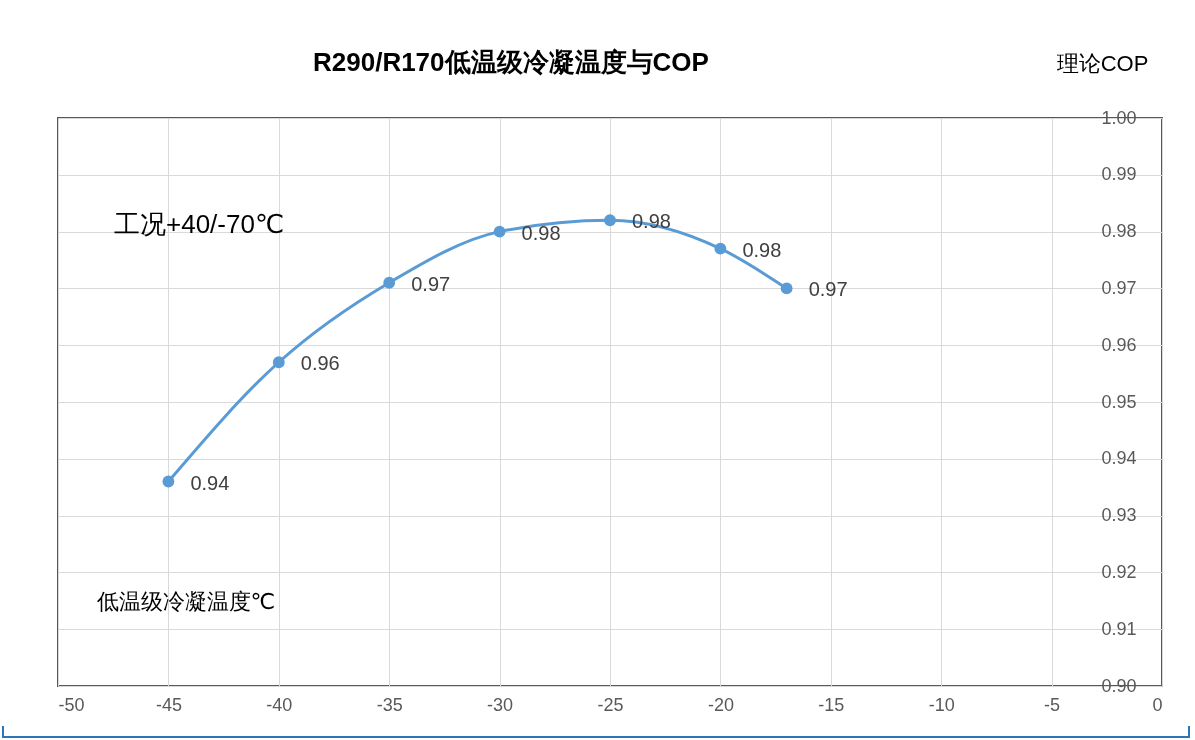 The width and height of the screenshot is (1195, 740). Describe the element at coordinates (1119, 571) in the screenshot. I see `y-tick-label: 0.92` at that location.